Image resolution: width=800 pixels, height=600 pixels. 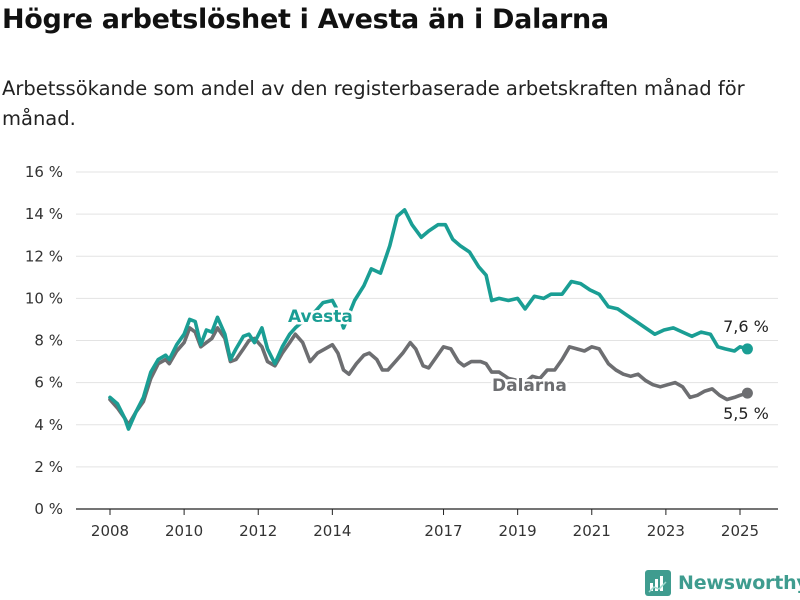 I want to click on y-tick-label: 6 %, so click(x=48, y=383).